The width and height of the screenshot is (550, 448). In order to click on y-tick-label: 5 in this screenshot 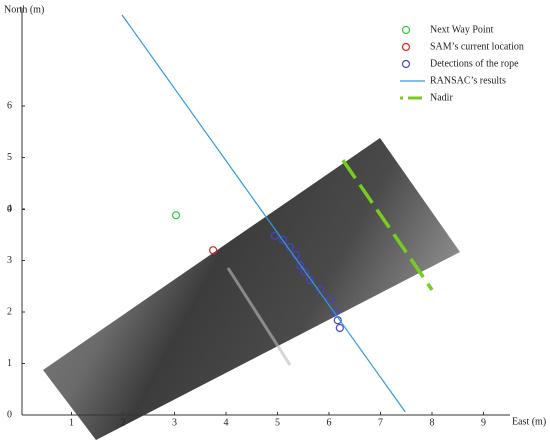, I will do `click(9, 157)`.